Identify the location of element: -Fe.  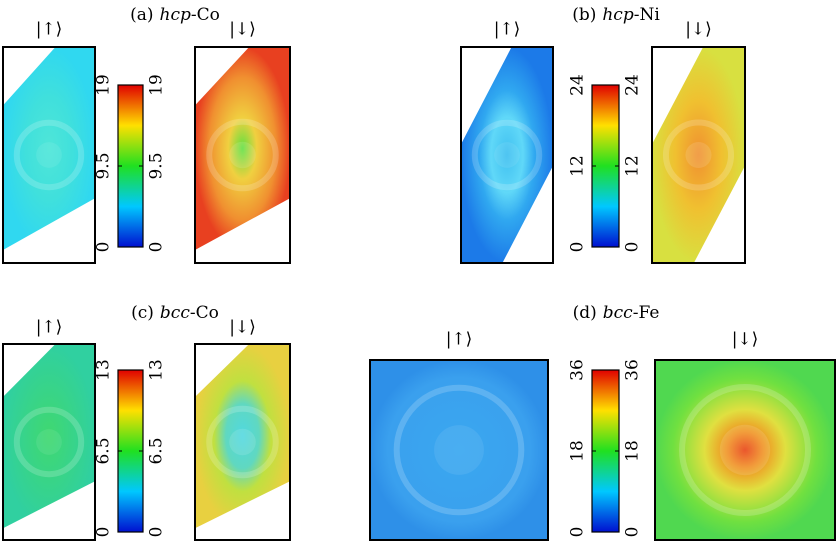
(646, 313).